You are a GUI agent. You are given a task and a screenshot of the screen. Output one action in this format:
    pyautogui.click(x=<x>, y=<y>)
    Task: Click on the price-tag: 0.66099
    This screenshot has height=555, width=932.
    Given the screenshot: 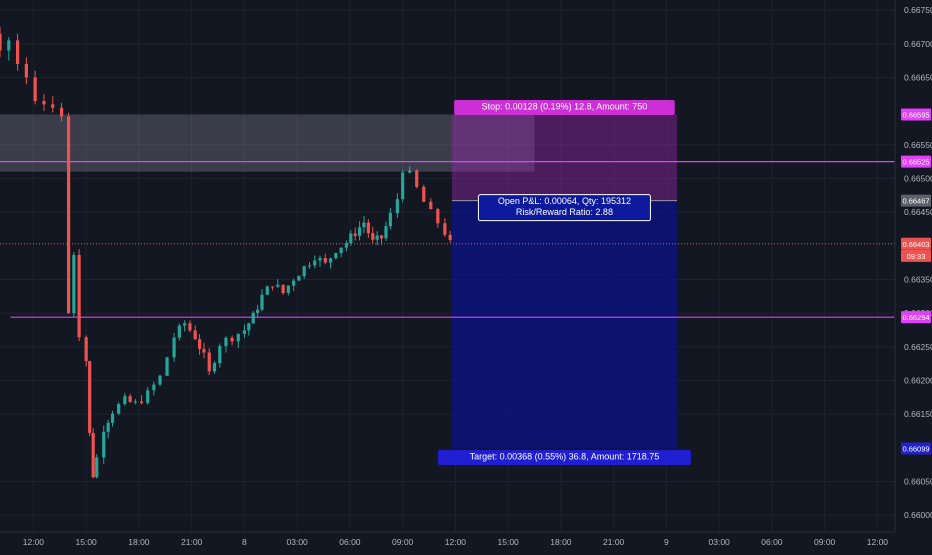 What is the action you would take?
    pyautogui.click(x=916, y=448)
    